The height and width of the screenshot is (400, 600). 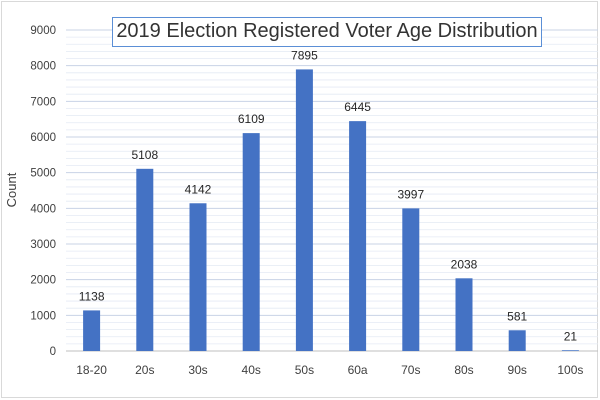 I want to click on x-tick-label: 80s, so click(x=463, y=370).